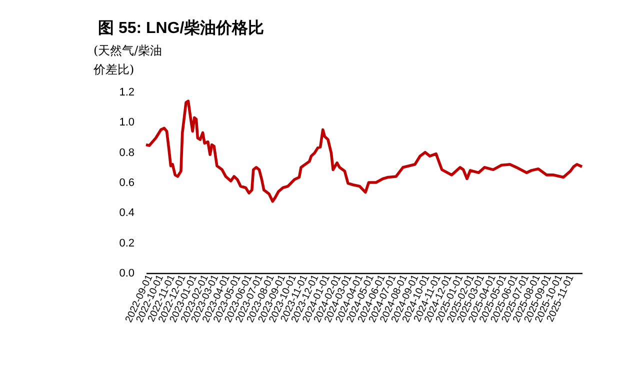 This screenshot has height=380, width=622. Describe the element at coordinates (127, 60) in the screenshot. I see `y-axis-title: (天然气/柴油价差比)` at that location.